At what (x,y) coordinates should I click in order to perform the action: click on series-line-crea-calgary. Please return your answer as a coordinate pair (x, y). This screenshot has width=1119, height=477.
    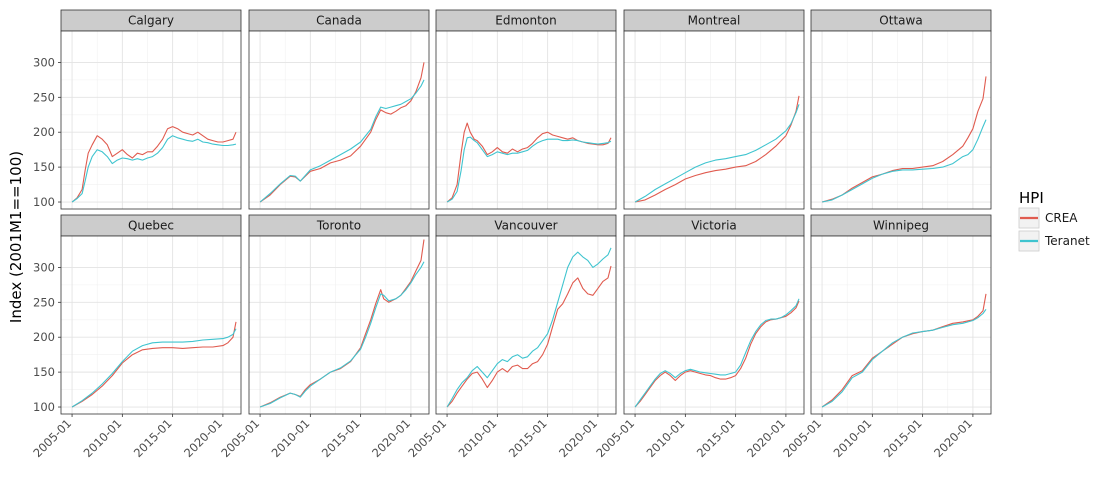
    Looking at the image, I should click on (154, 164).